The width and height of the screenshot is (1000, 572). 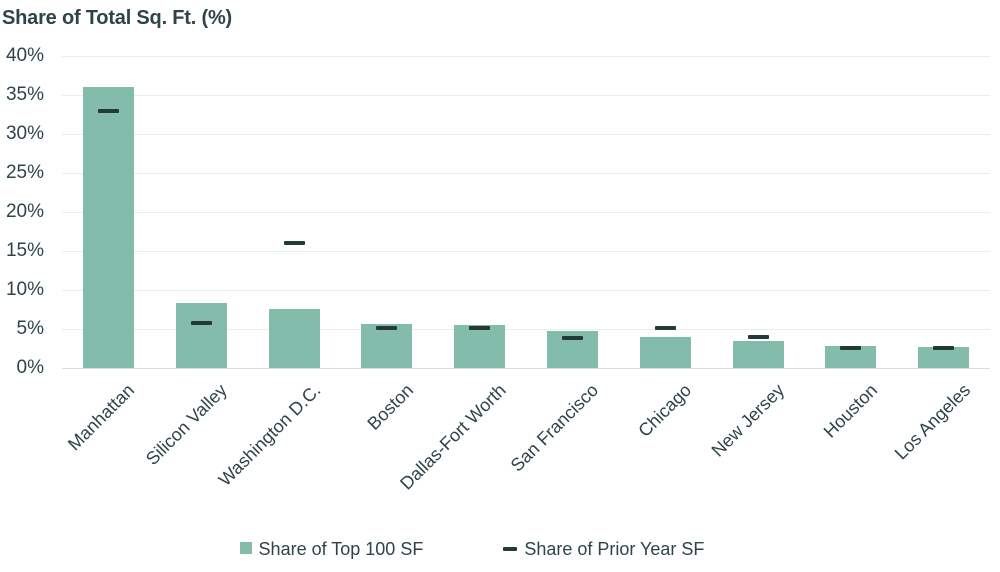 What do you see at coordinates (932, 422) in the screenshot?
I see `x-axis-label-los-angeles: Los Angeles` at bounding box center [932, 422].